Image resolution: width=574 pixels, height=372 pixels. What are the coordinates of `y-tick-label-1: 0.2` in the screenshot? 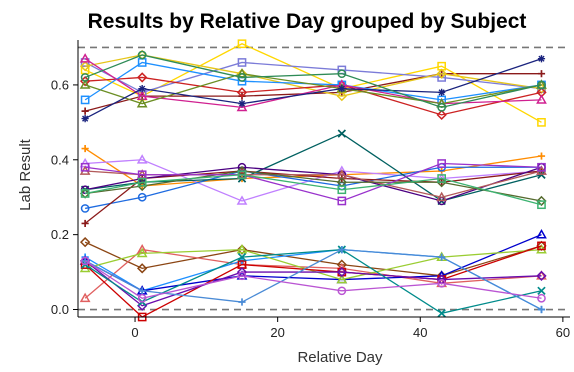 It's located at (60, 234).